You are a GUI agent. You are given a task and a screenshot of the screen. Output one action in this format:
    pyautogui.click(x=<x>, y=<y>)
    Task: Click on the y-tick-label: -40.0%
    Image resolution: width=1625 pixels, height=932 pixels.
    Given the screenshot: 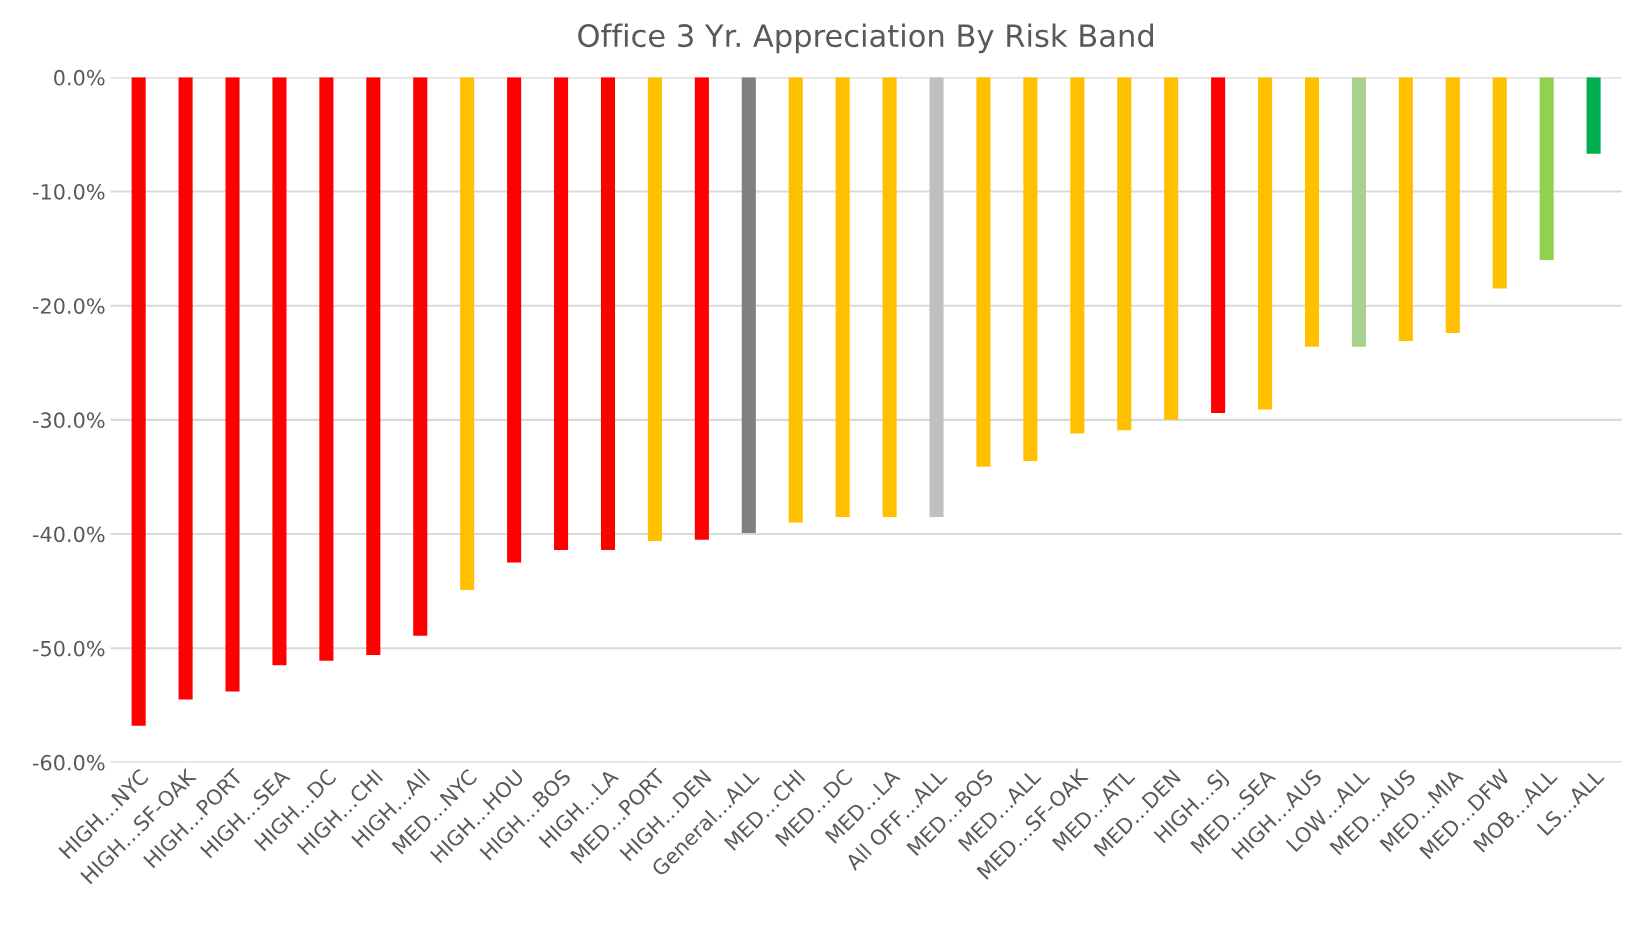 What is the action you would take?
    pyautogui.click(x=68, y=534)
    